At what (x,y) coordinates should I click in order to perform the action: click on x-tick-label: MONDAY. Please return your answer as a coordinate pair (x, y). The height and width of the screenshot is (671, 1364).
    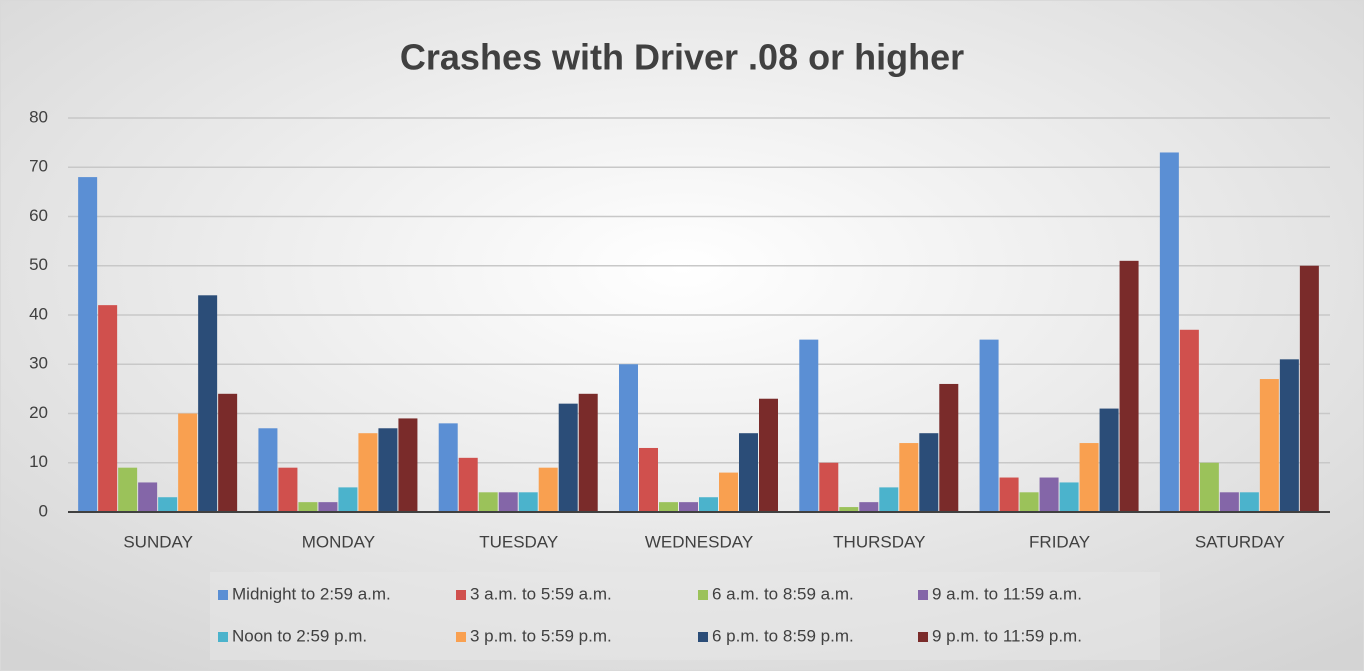
    Looking at the image, I should click on (338, 541).